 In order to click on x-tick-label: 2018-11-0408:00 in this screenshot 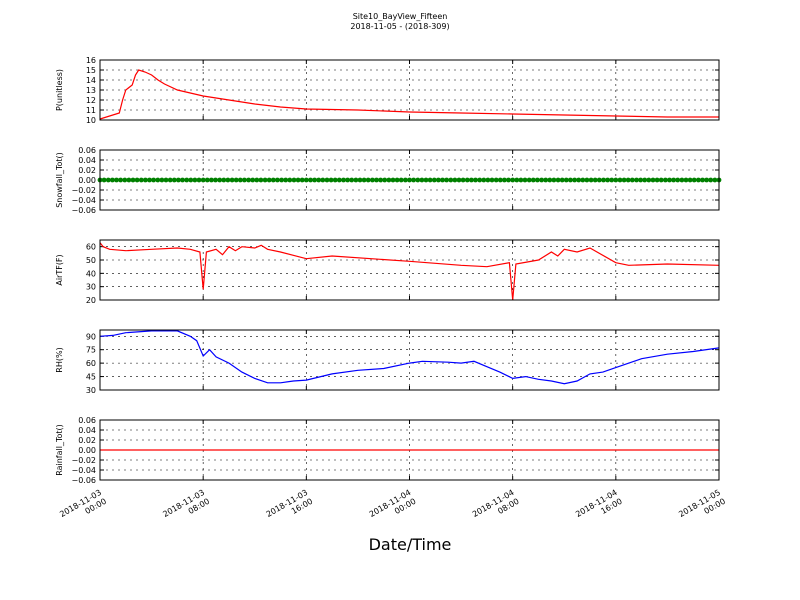, I will do `click(496, 508)`.